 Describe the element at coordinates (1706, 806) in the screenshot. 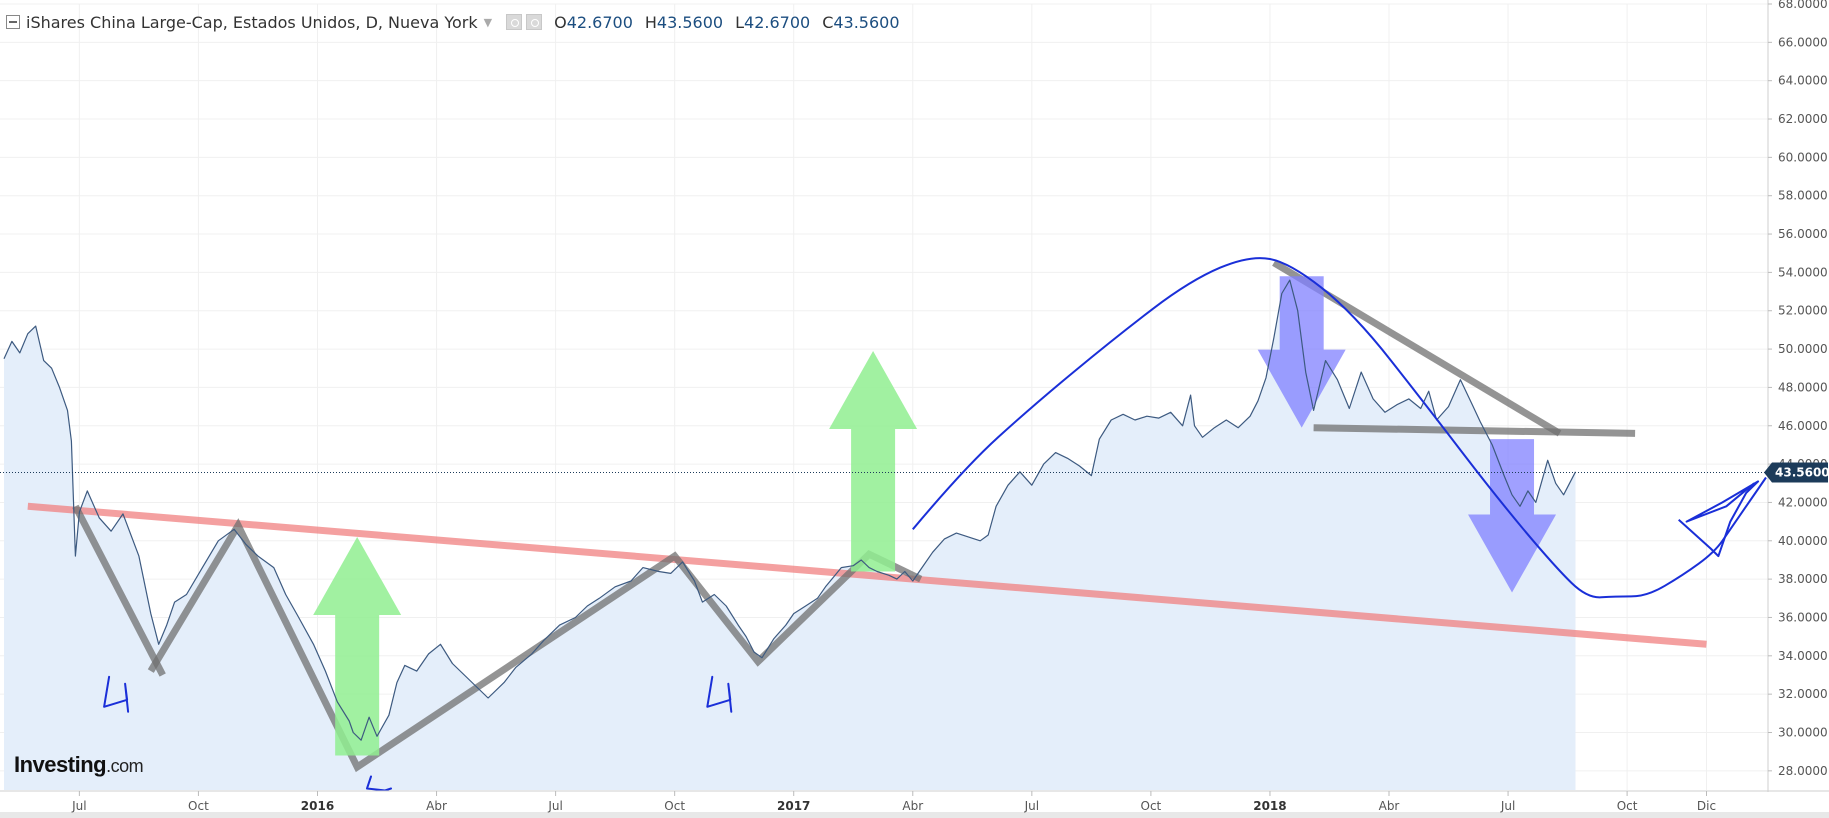

I see `x-tick-label: Dic` at that location.